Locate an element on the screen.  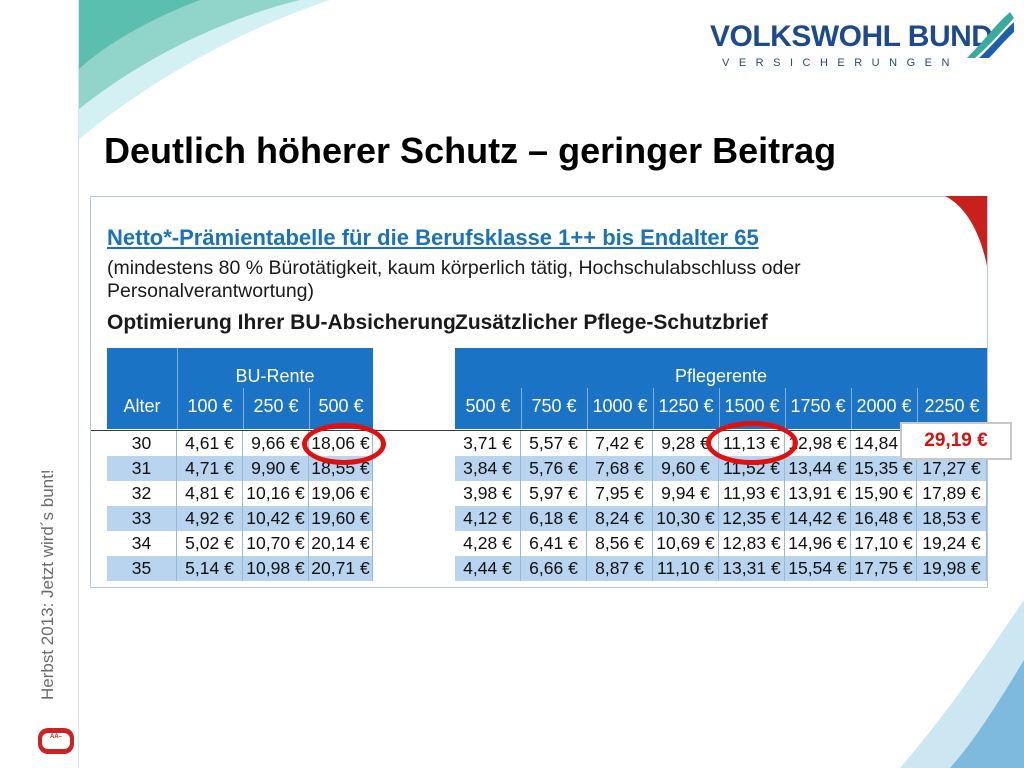
badge-text: AA– is located at coordinates (56, 741).